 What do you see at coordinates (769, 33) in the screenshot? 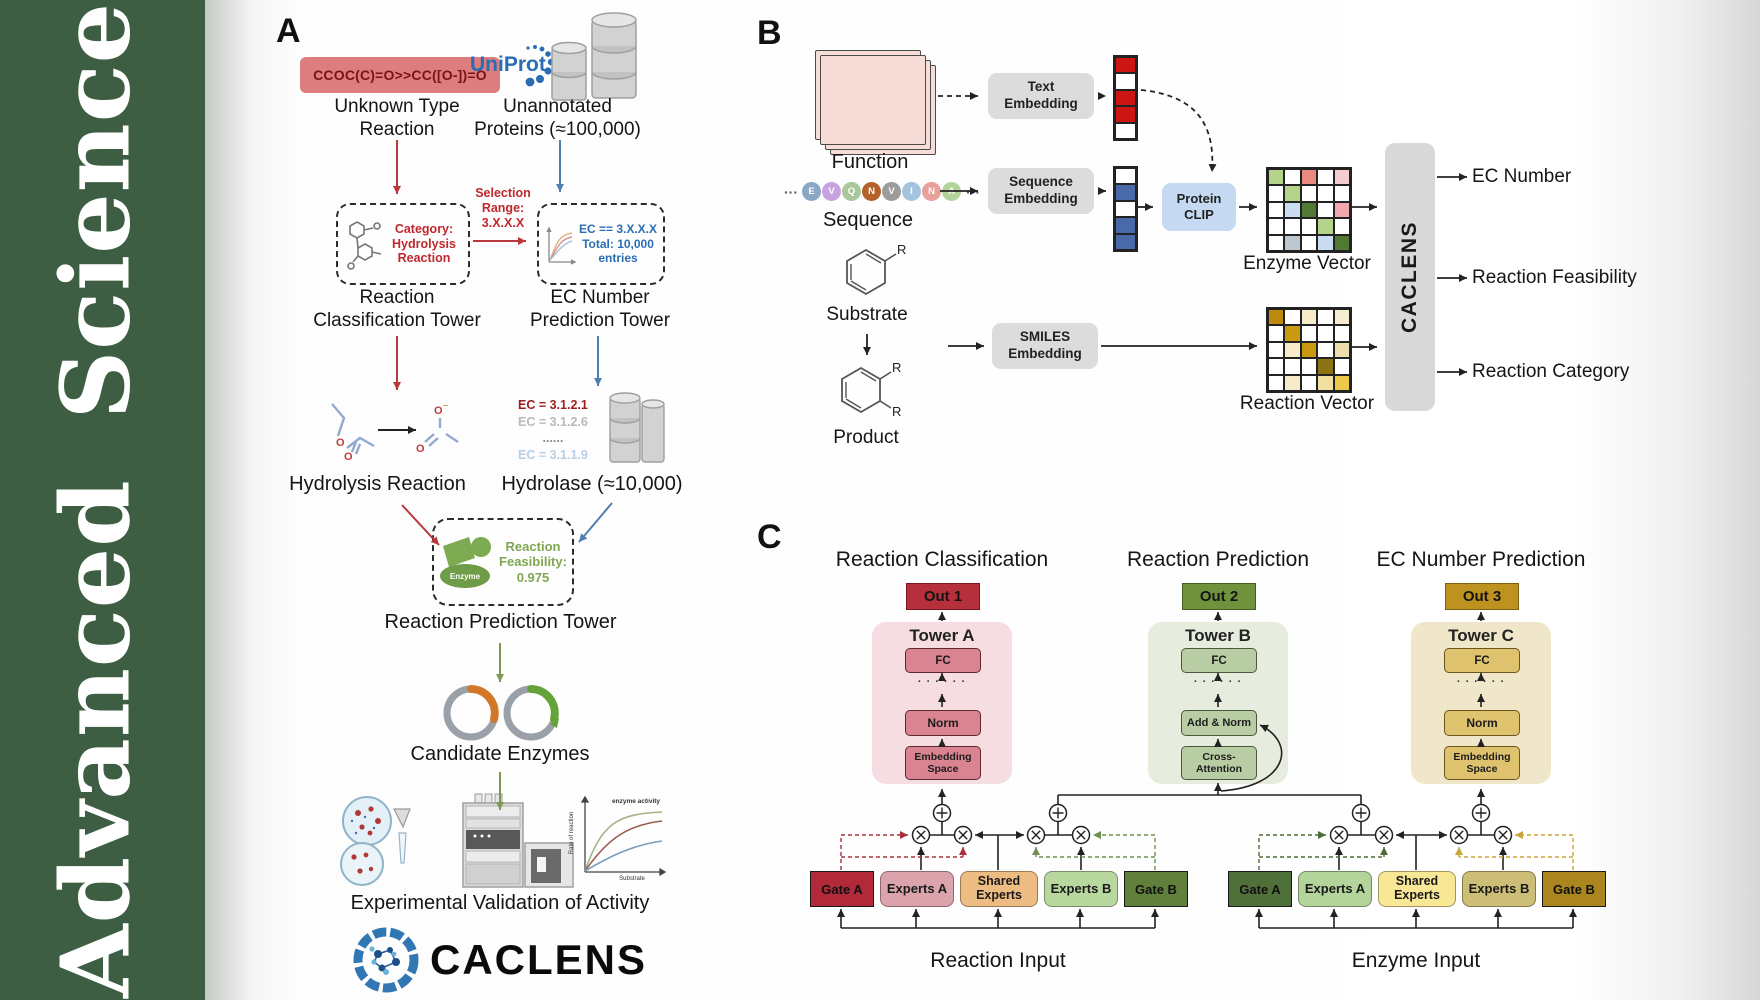
I see `panel-b-label: B` at bounding box center [769, 33].